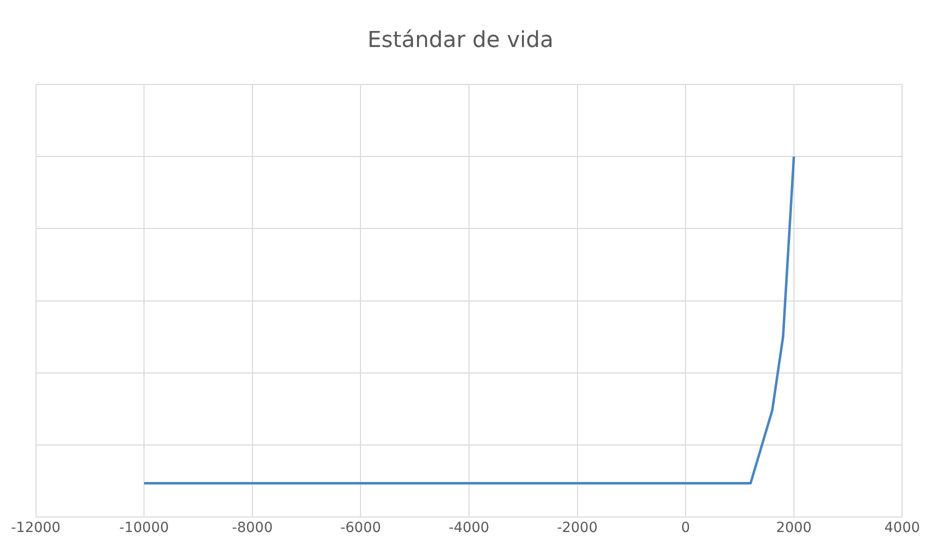 This screenshot has height=553, width=931. Describe the element at coordinates (902, 528) in the screenshot. I see `x-tick-label: 4000` at that location.